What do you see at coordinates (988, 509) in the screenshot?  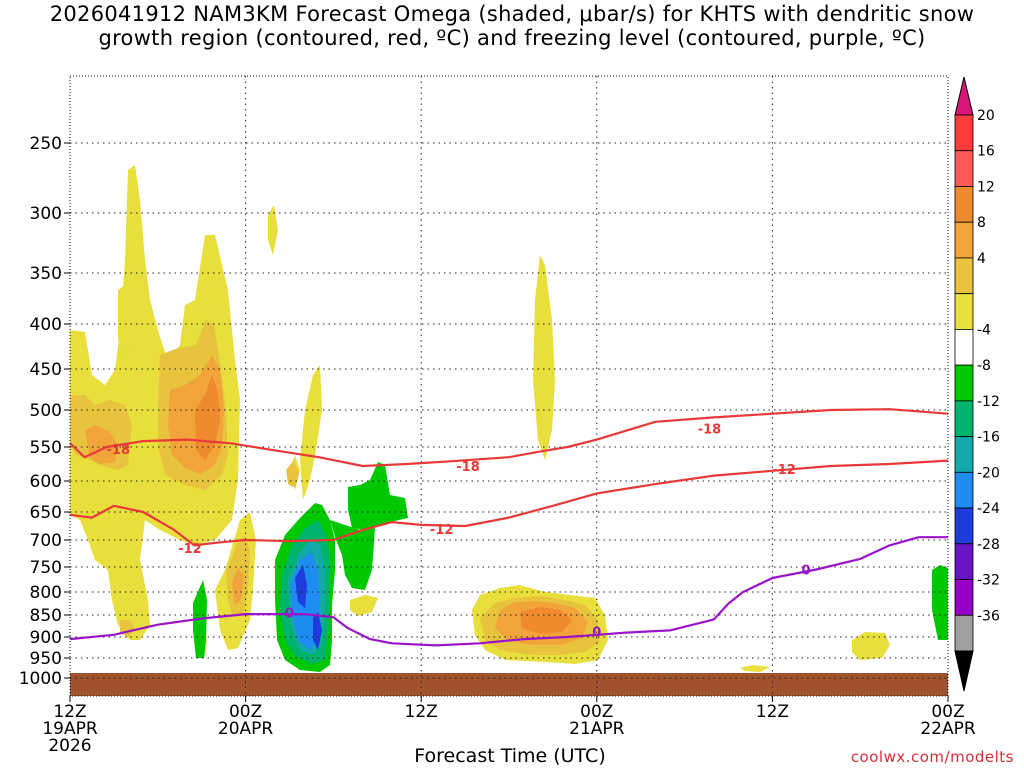 I see `colorbar-label-10: -24` at bounding box center [988, 509].